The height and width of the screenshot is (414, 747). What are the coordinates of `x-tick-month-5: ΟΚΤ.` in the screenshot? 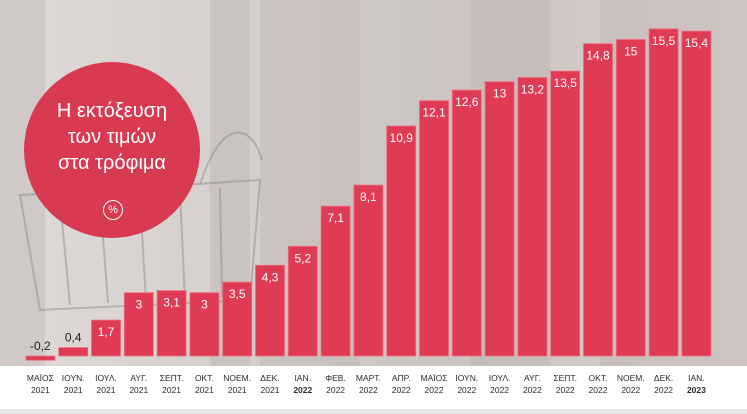 It's located at (204, 378).